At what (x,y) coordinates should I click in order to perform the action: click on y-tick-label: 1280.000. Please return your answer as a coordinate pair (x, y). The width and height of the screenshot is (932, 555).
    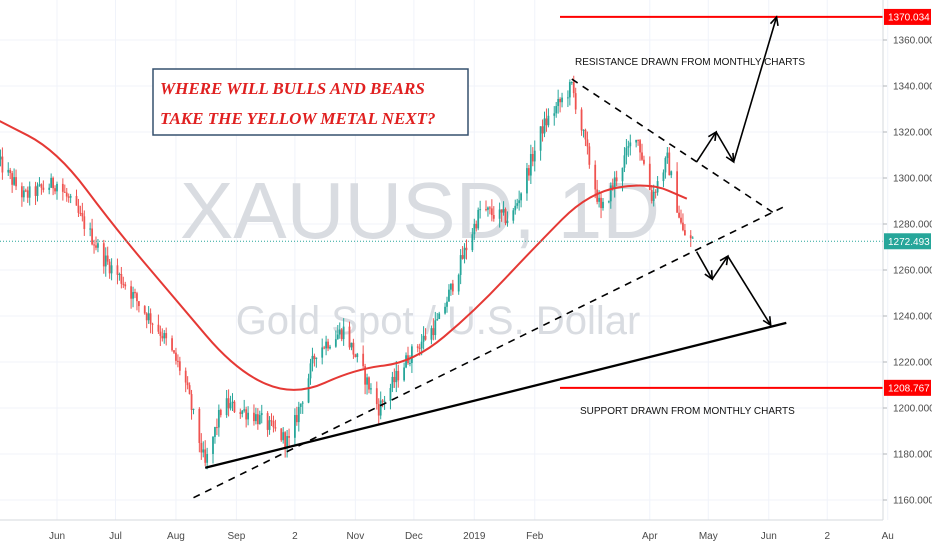
    Looking at the image, I should click on (912, 225).